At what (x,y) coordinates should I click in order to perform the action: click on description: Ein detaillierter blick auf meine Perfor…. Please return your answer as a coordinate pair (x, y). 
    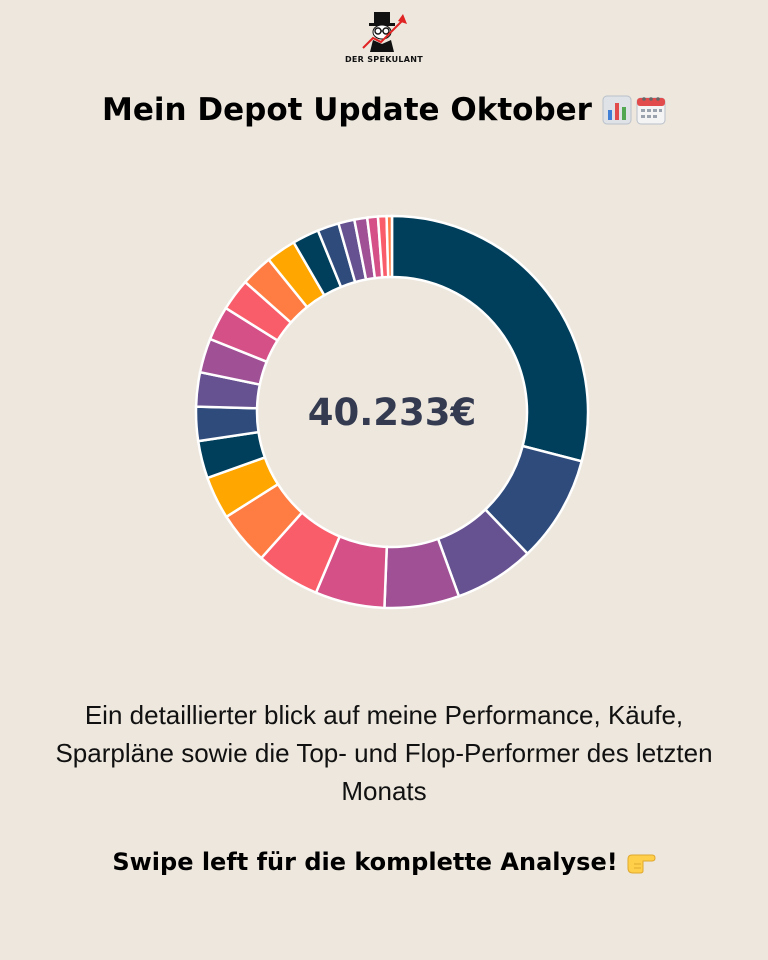
    Looking at the image, I should click on (384, 753).